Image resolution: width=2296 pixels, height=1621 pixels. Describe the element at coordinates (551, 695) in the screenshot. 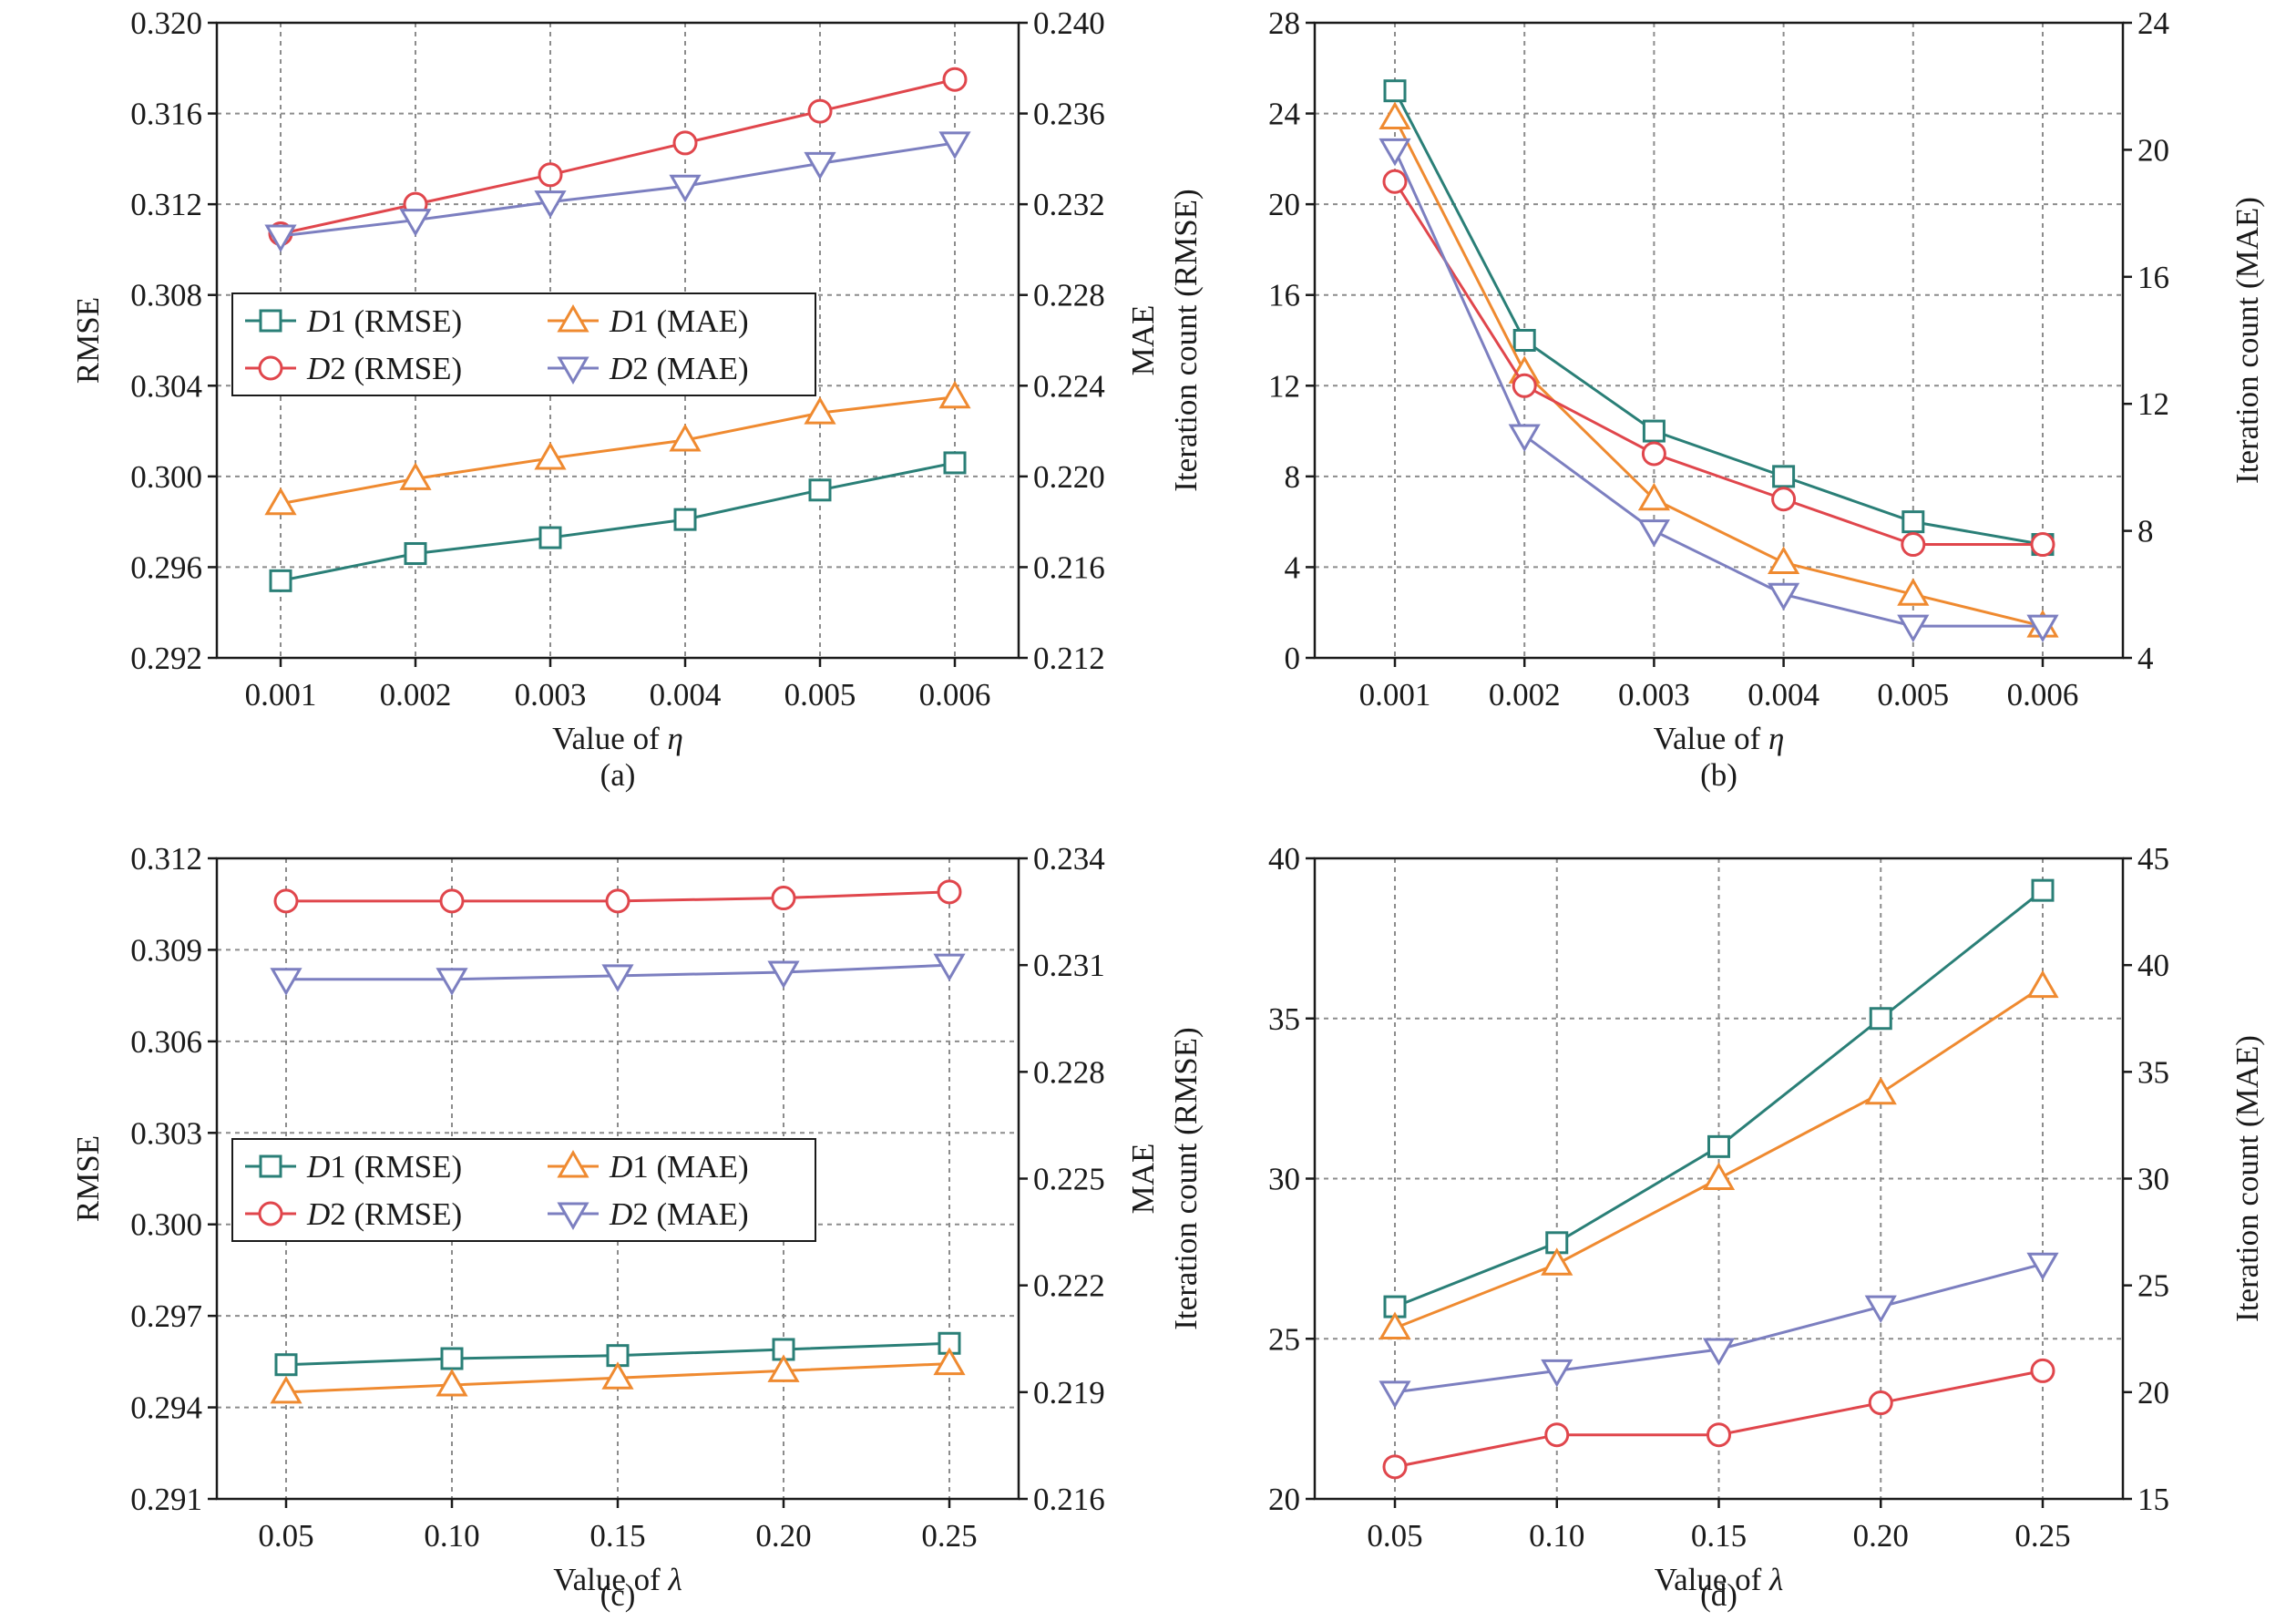

I see `x-tick-label: 0.003` at that location.